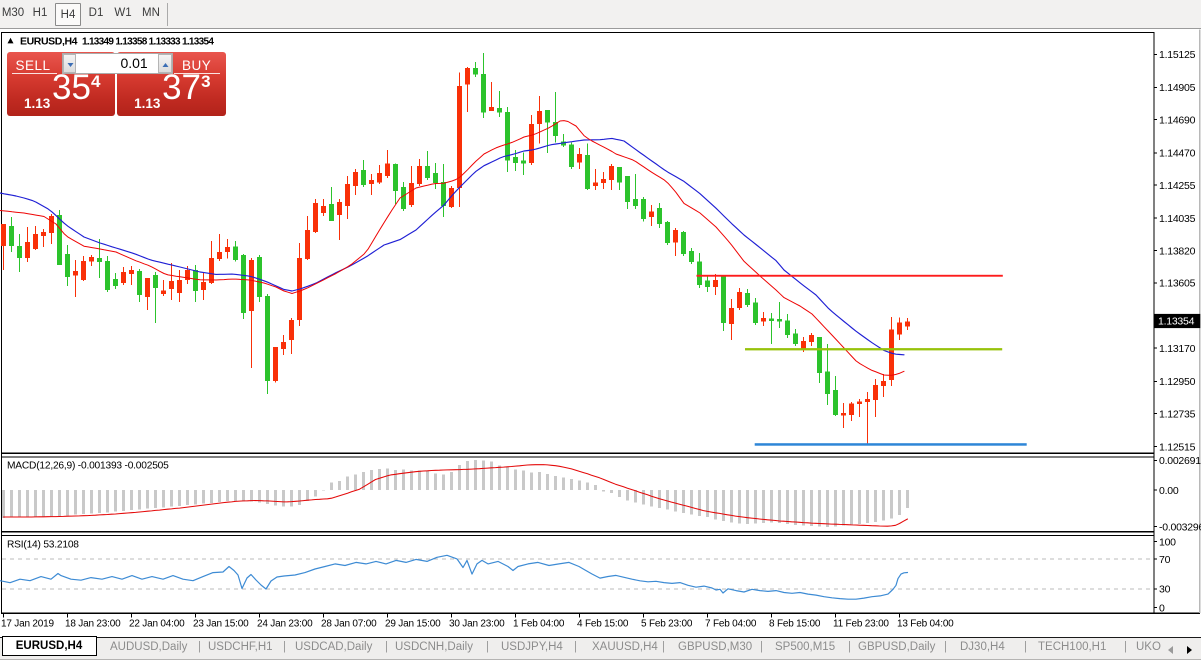 The image size is (1201, 663). What do you see at coordinates (1177, 284) in the screenshot?
I see `svg-text: 1.13605` at bounding box center [1177, 284].